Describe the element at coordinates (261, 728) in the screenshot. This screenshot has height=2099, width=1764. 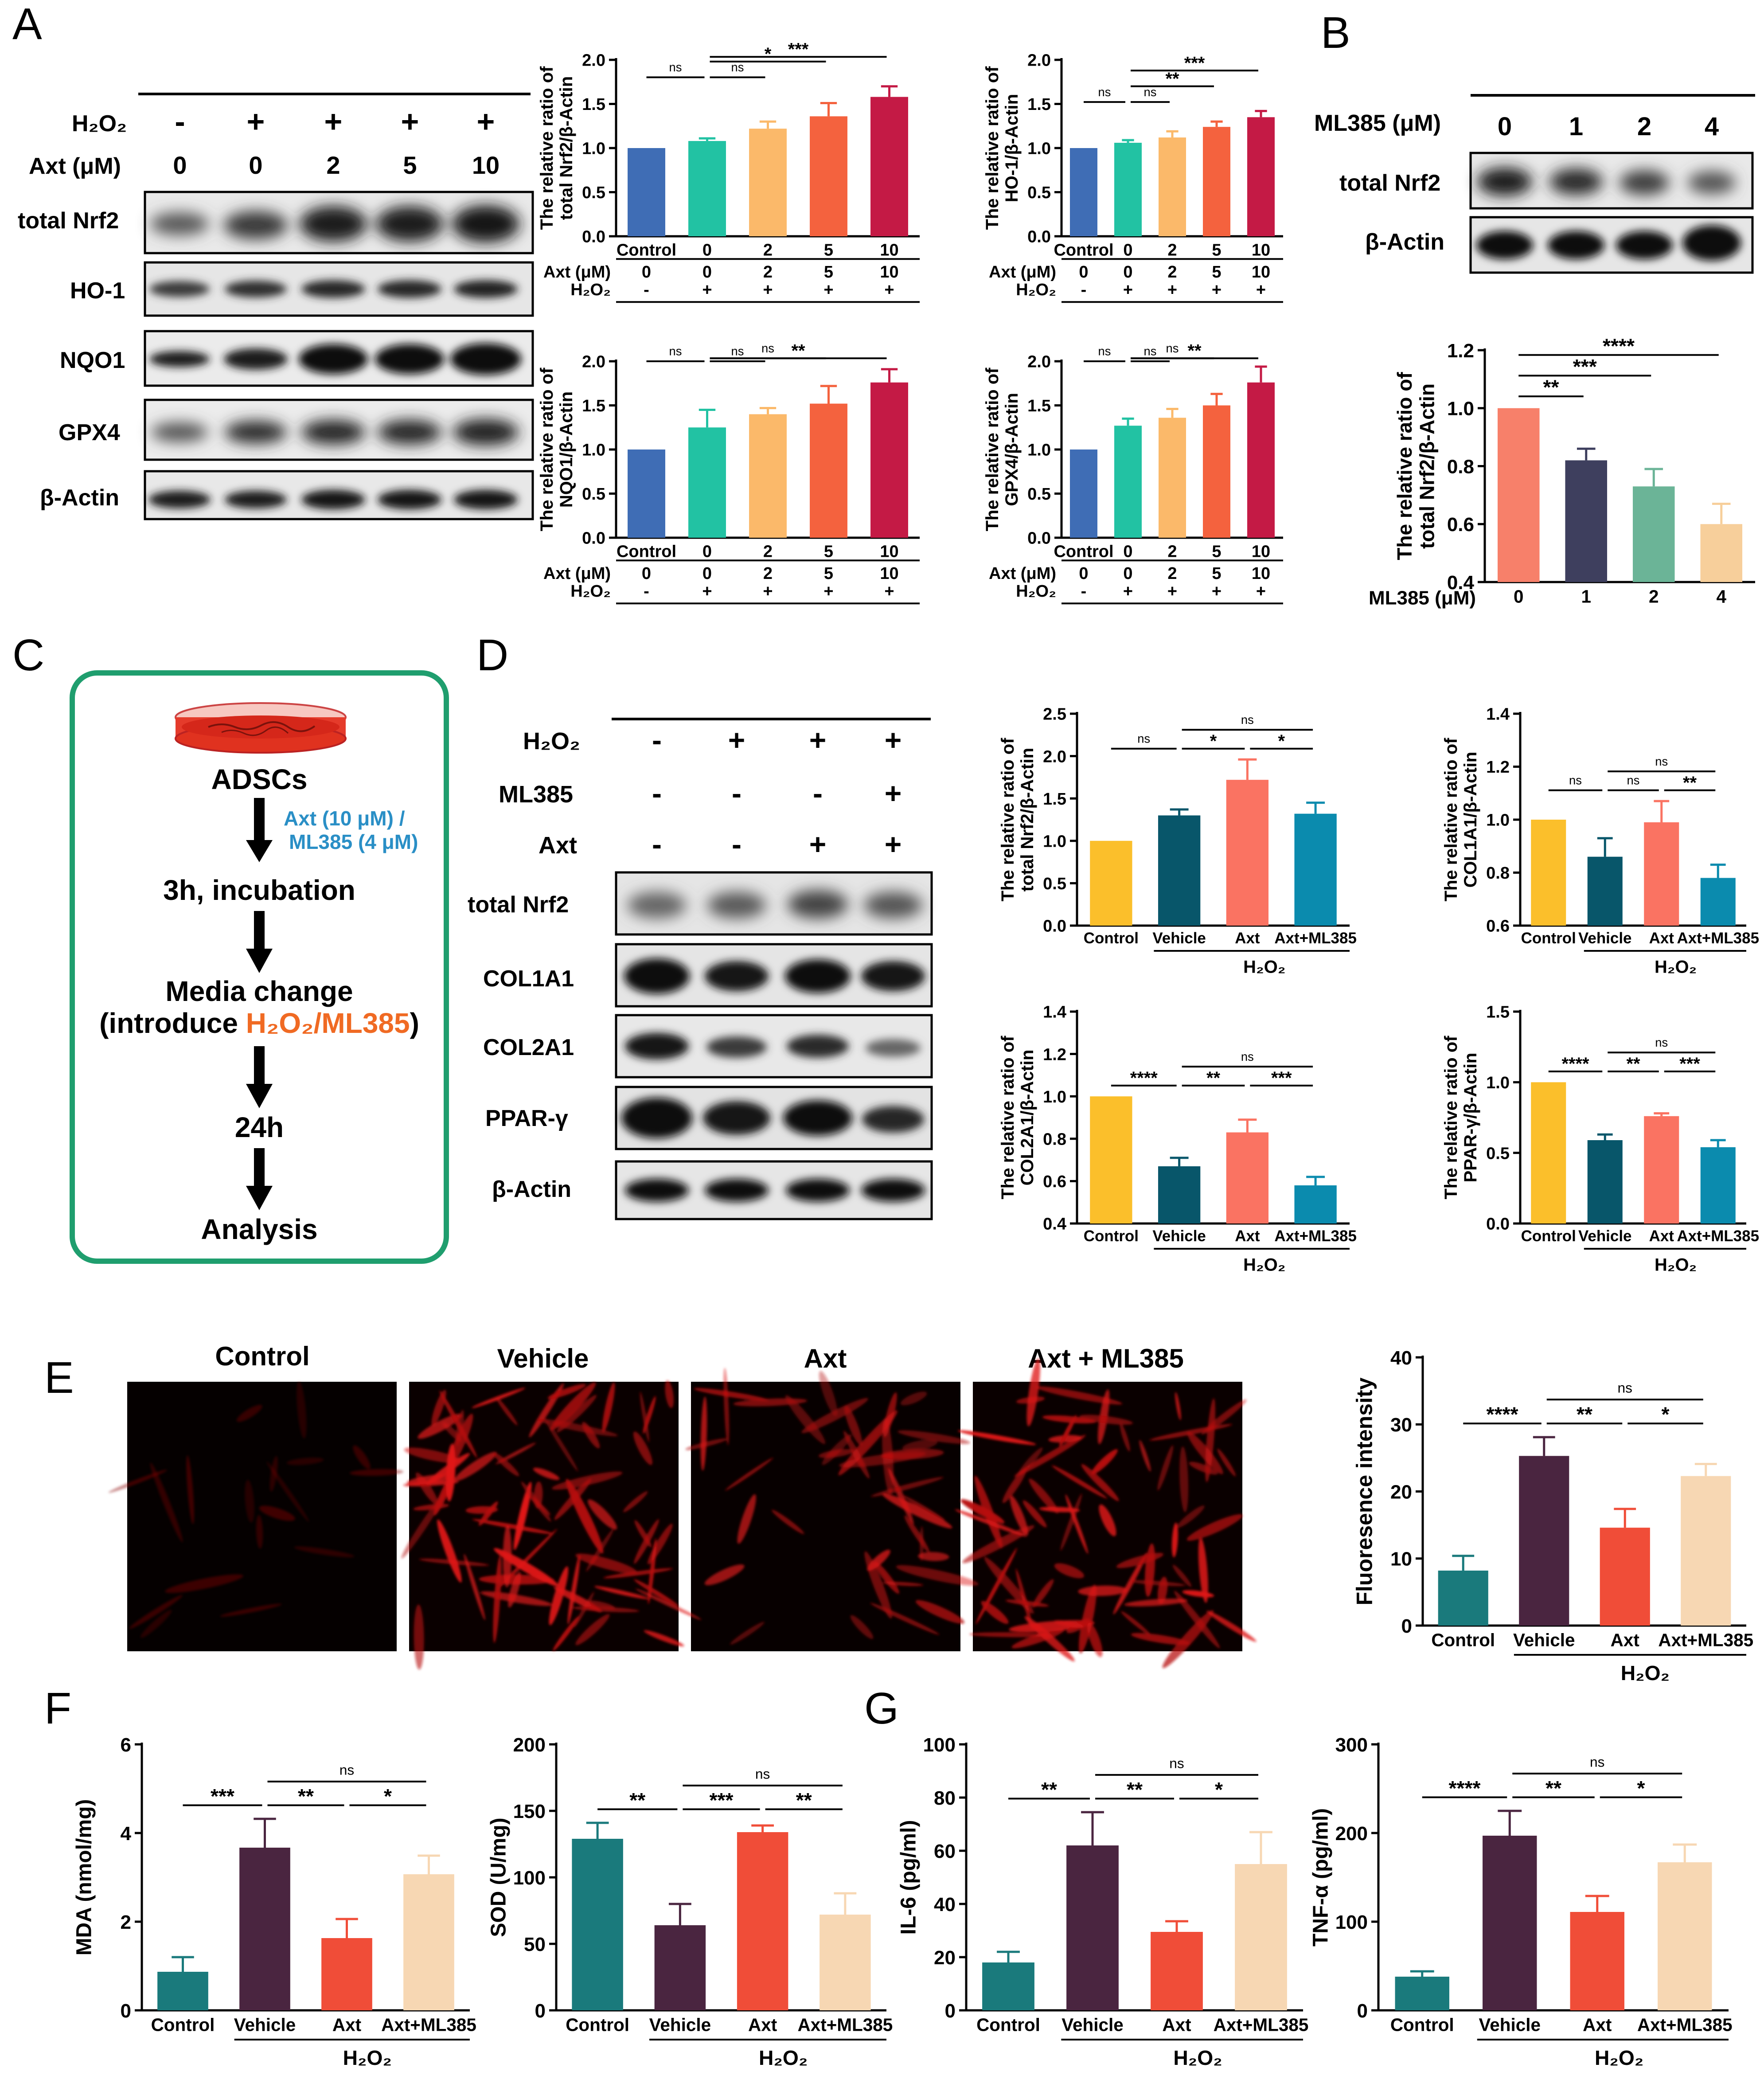
I see `petri-dish-icon` at that location.